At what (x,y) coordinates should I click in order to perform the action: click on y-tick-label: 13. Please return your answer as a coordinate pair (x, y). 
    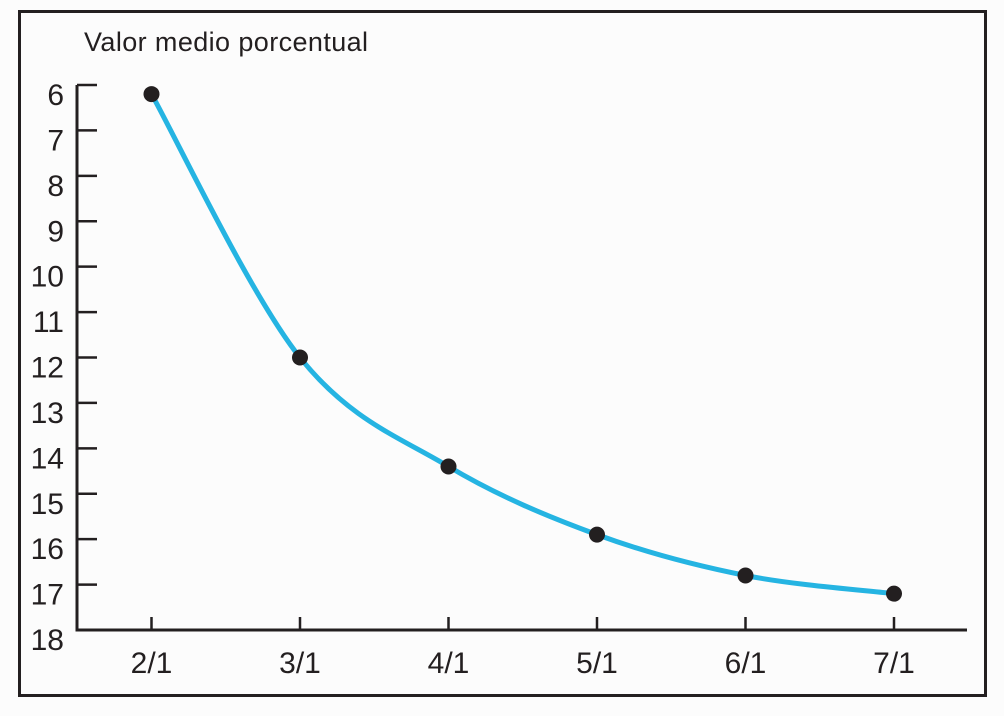
    Looking at the image, I should click on (47, 413).